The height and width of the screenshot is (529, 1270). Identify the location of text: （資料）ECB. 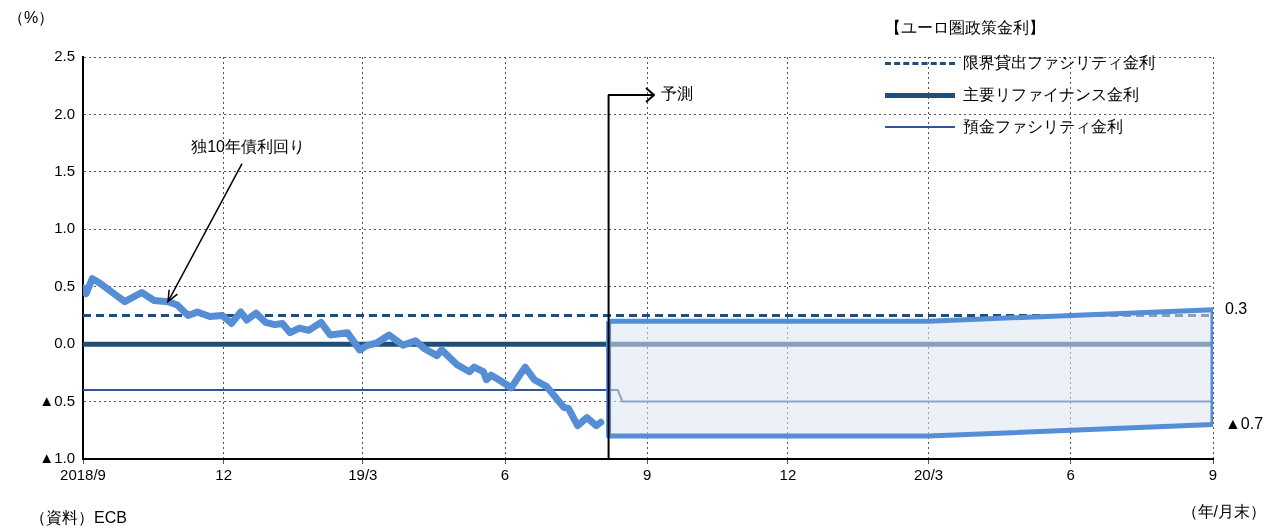
(78, 518).